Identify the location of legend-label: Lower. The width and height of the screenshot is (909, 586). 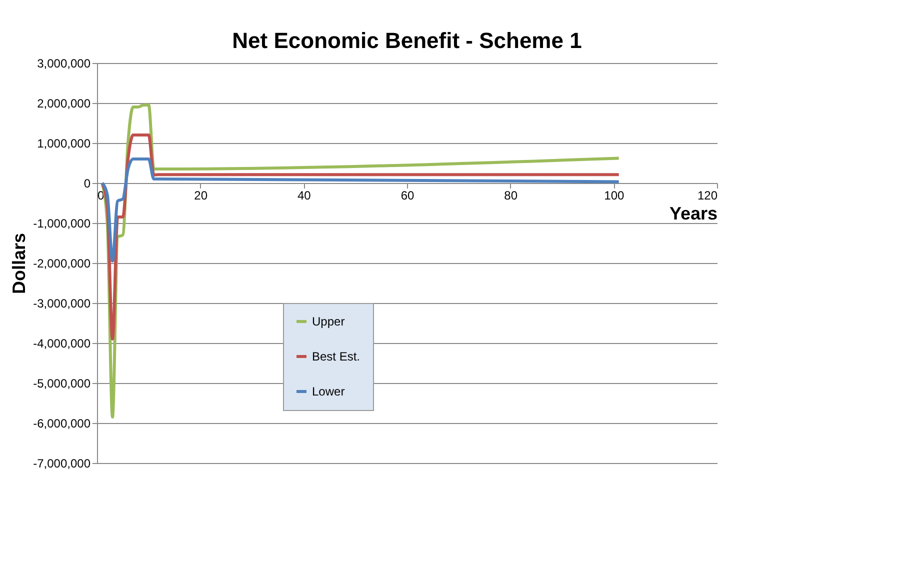
(328, 391).